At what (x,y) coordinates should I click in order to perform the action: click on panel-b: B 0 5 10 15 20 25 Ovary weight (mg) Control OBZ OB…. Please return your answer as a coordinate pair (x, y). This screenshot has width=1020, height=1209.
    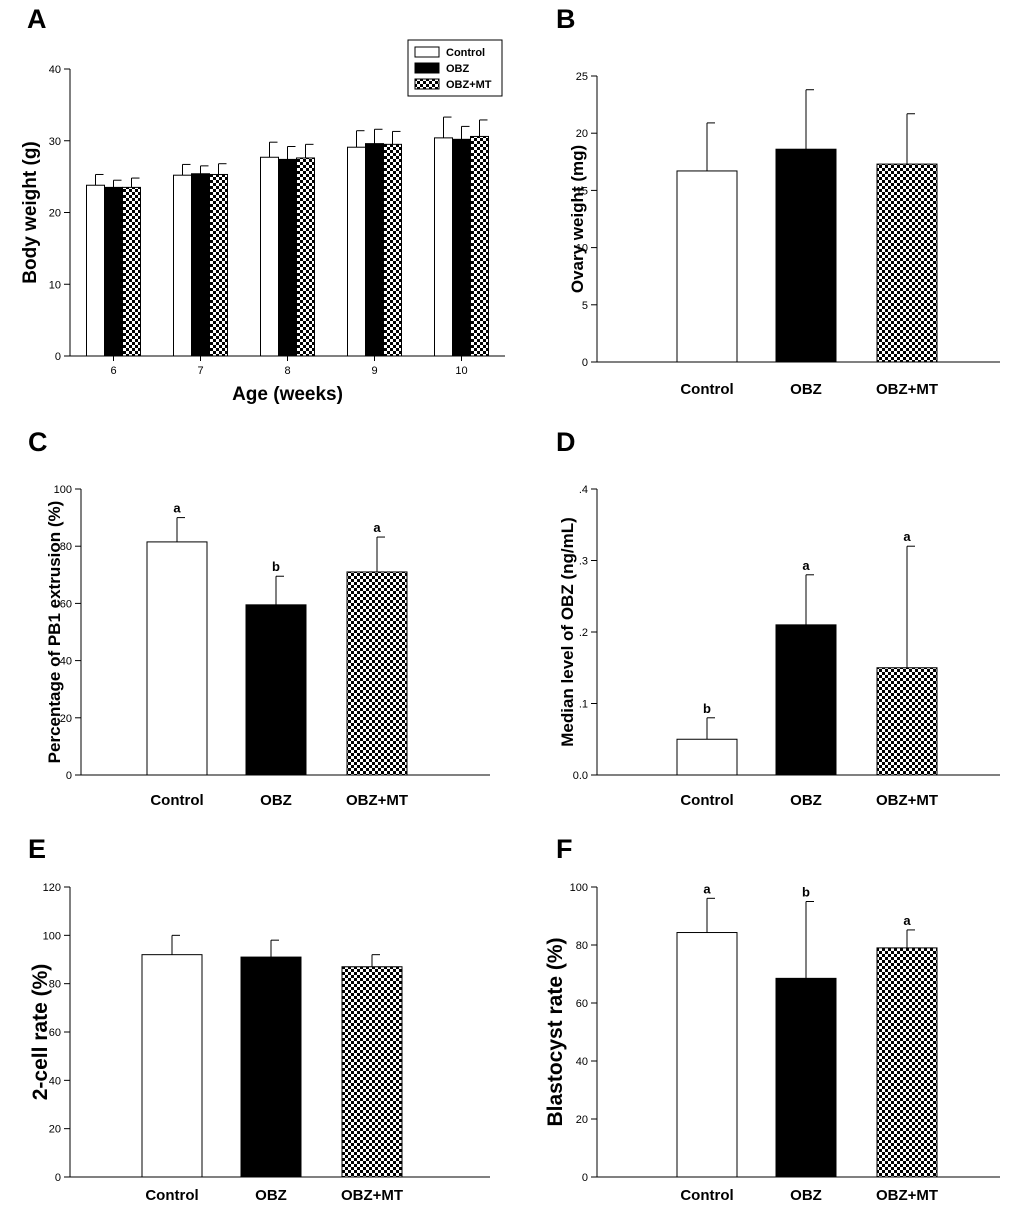
    Looking at the image, I should click on (778, 201).